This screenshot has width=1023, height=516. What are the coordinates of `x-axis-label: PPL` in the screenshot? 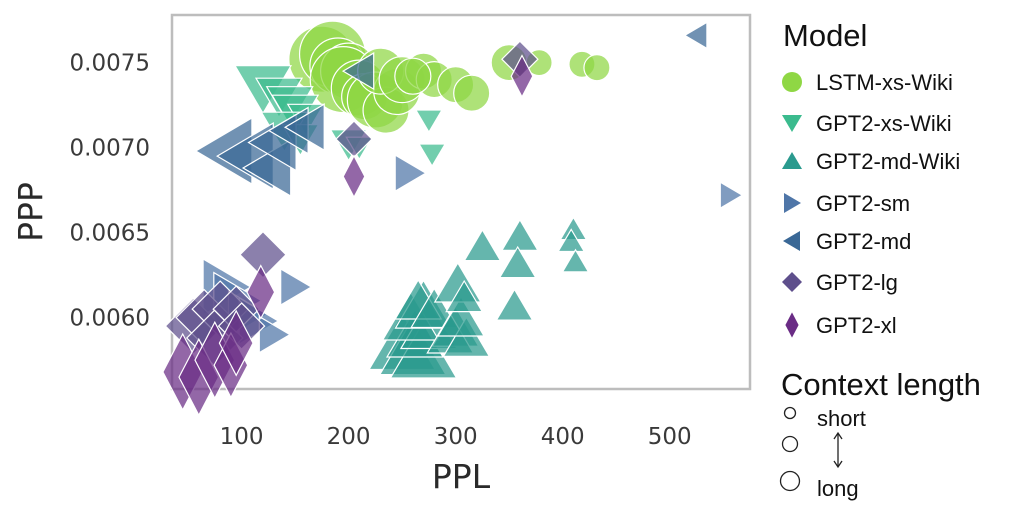 It's located at (461, 476).